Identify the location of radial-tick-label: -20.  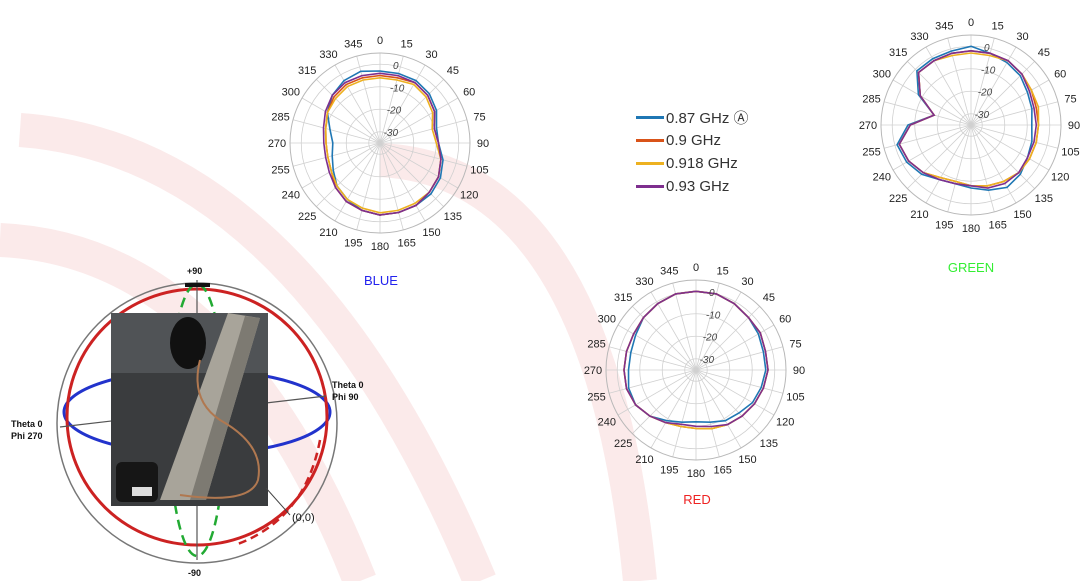
(710, 338).